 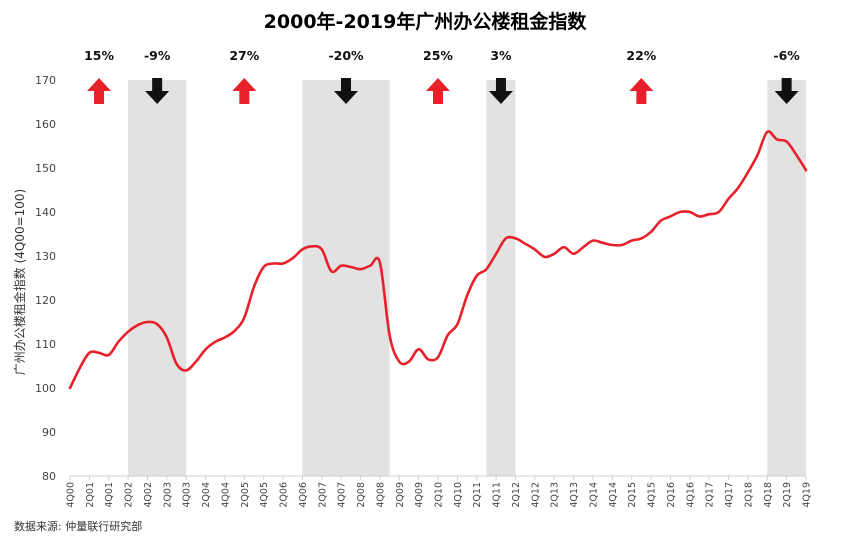 I want to click on y-tick-label: 170, so click(x=45, y=80).